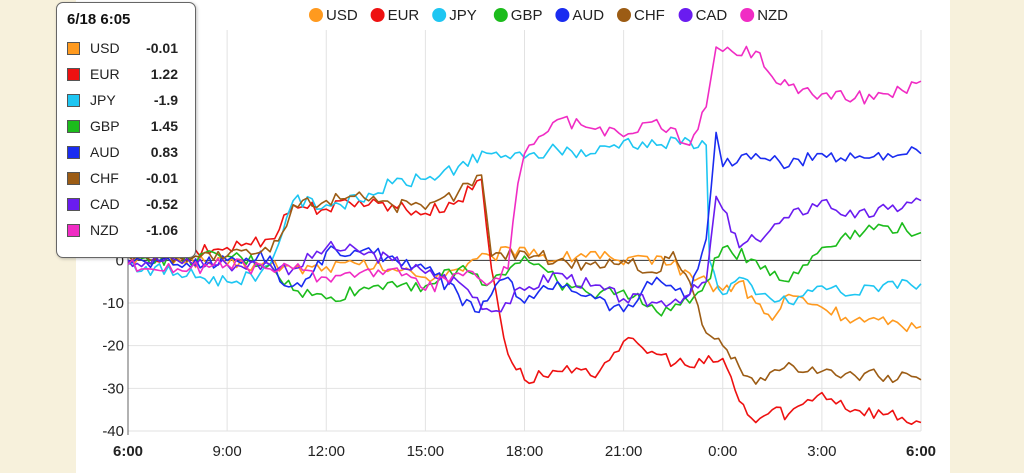 Image resolution: width=1024 pixels, height=473 pixels. I want to click on tooltip-series-value: -1.9, so click(165, 100).